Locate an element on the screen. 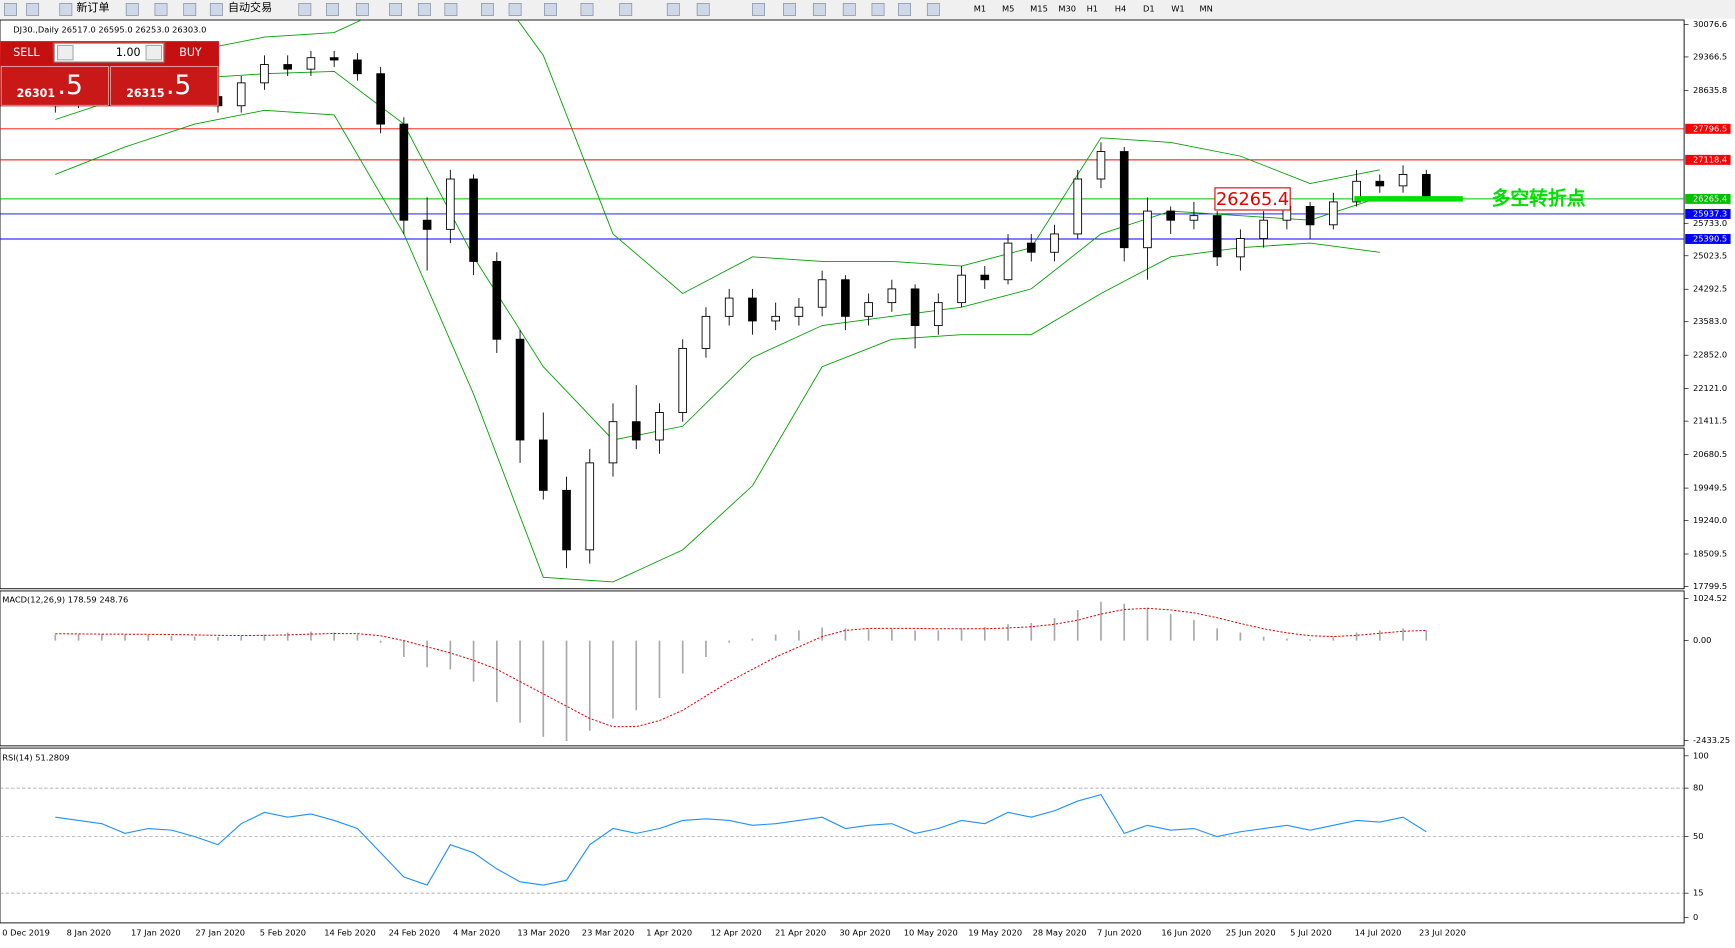 The width and height of the screenshot is (1735, 948). x-tick-label: 21 Apr 2020 is located at coordinates (800, 932).